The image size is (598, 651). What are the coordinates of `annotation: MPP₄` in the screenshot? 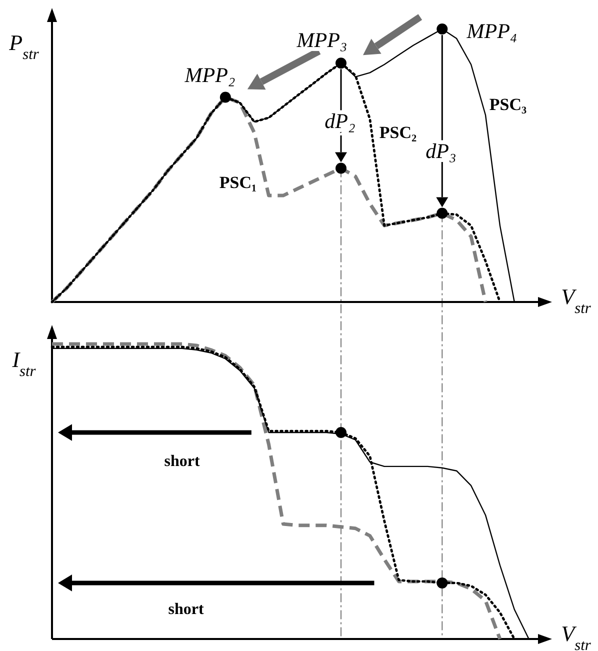 It's located at (492, 31).